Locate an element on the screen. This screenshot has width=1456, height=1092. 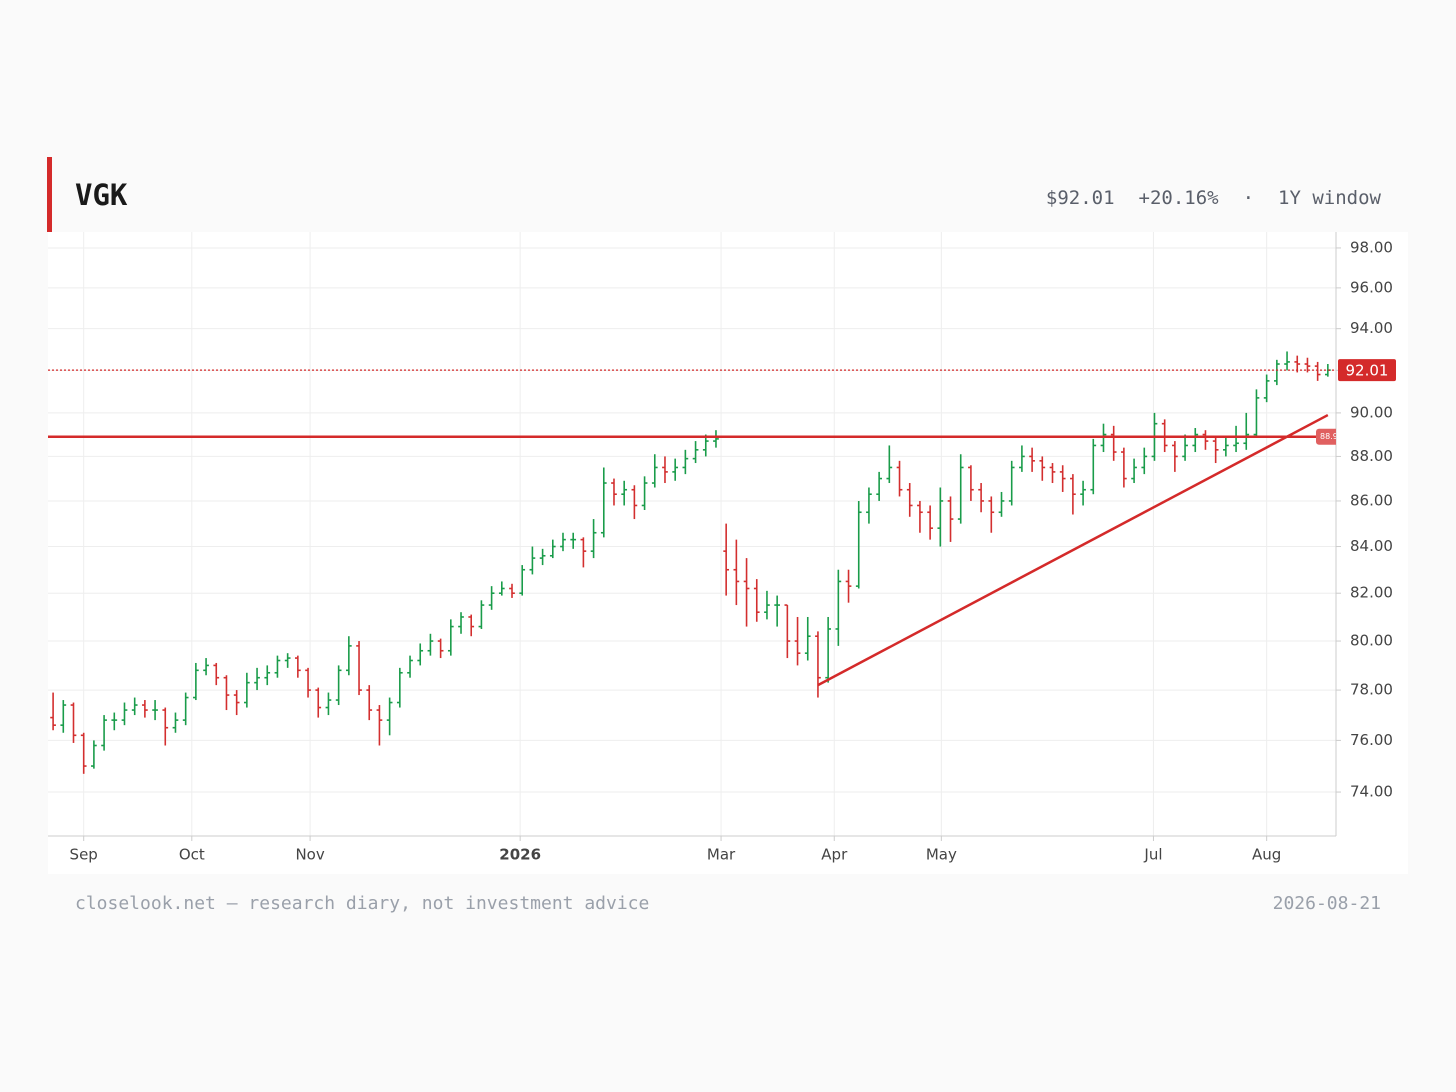
y-tick-label: 90.00 is located at coordinates (1371, 412).